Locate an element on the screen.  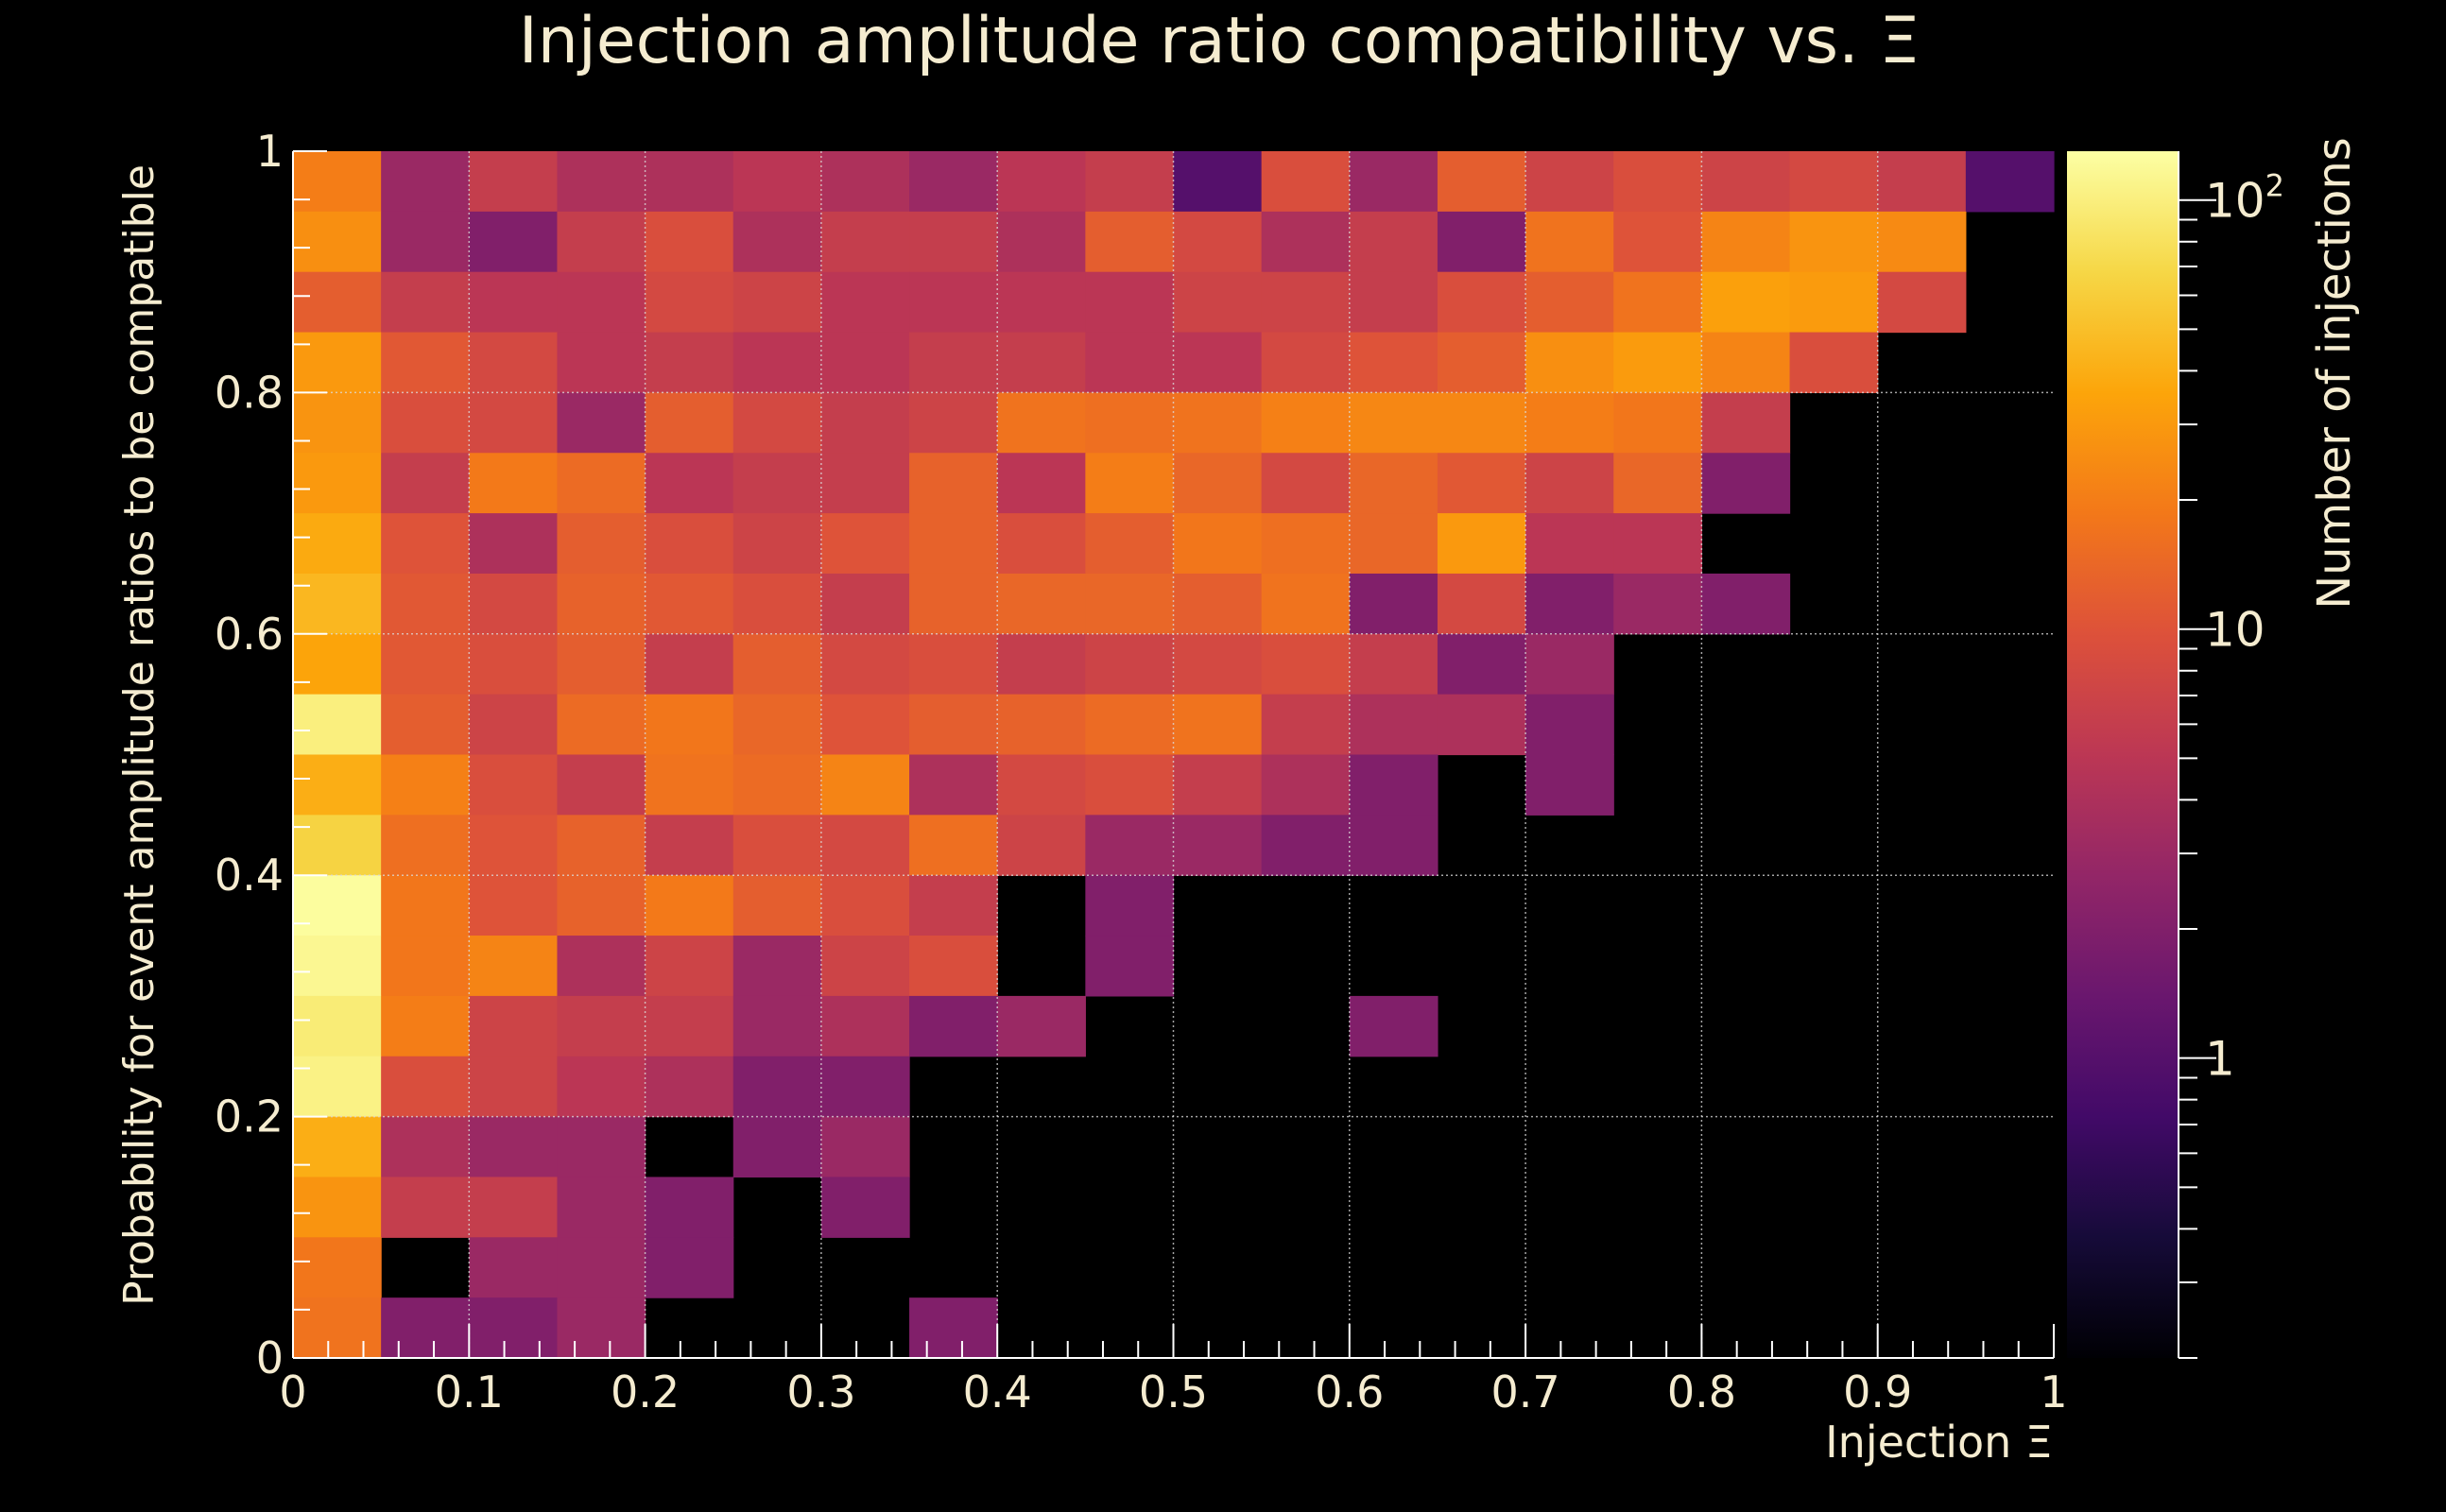
x-tick-label: 1 is located at coordinates (2053, 1392).